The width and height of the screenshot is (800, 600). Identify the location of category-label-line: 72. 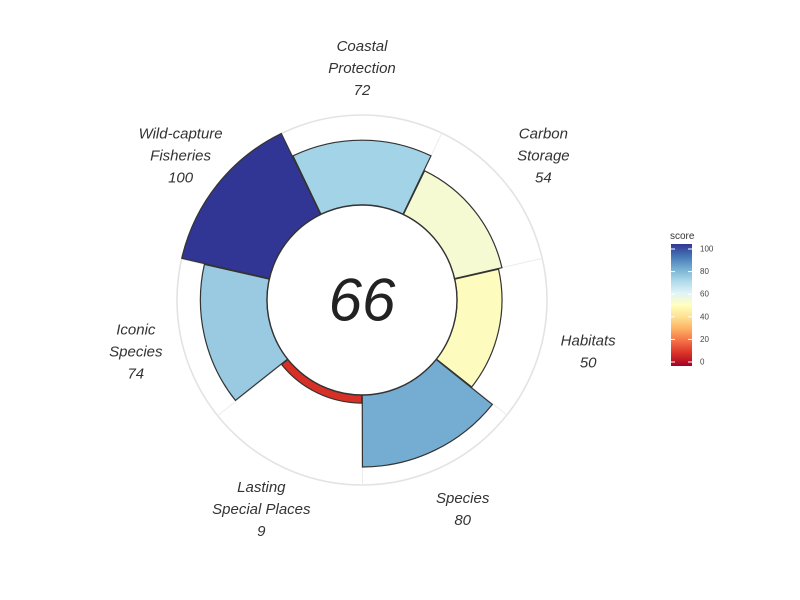
(362, 90).